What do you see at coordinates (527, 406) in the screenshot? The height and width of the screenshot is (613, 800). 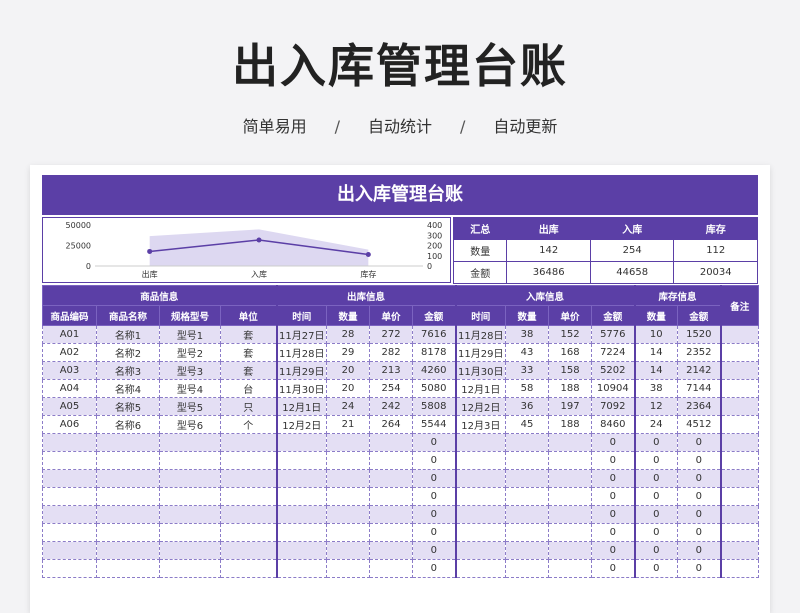 I see `table-cell: 36` at bounding box center [527, 406].